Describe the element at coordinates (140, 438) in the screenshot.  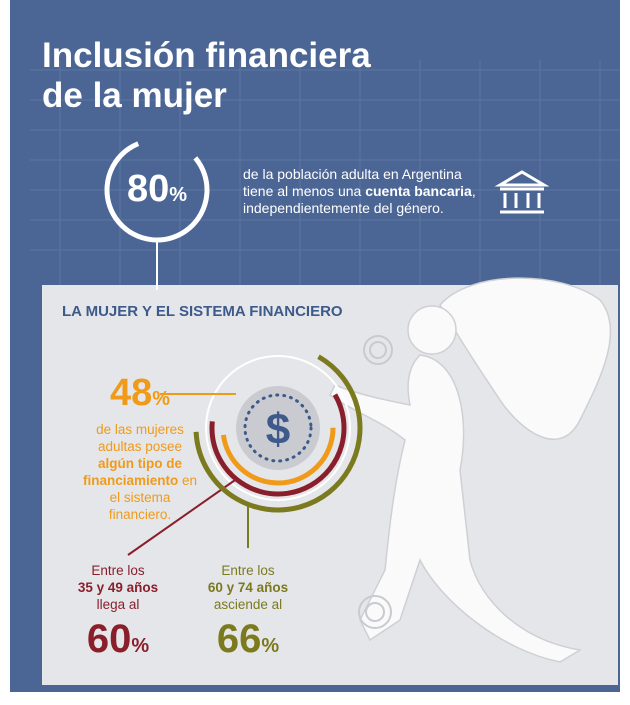
I see `text: de las mujeres adultas posee` at that location.